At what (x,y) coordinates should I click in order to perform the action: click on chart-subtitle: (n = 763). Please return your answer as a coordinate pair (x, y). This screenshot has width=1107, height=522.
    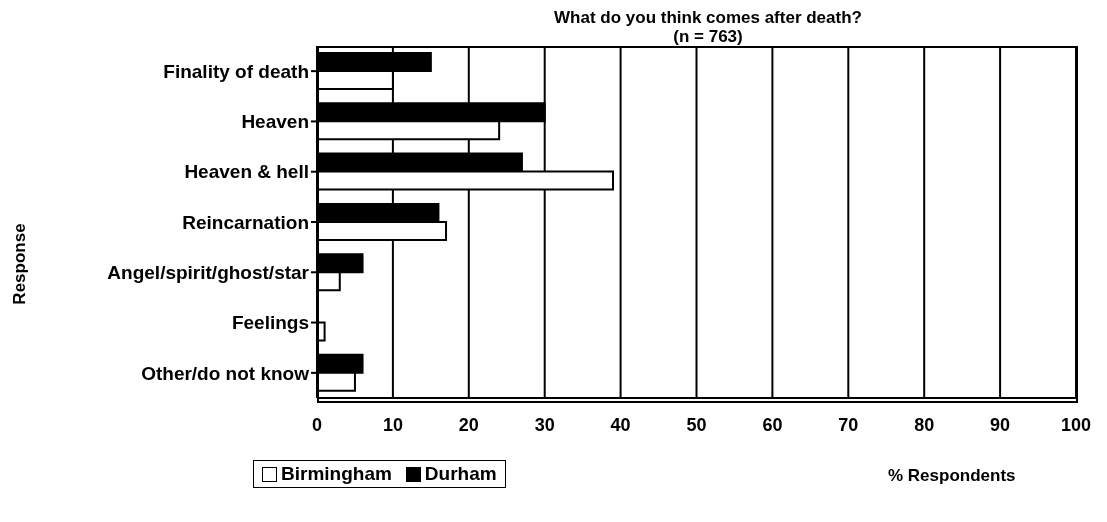
    Looking at the image, I should click on (708, 36).